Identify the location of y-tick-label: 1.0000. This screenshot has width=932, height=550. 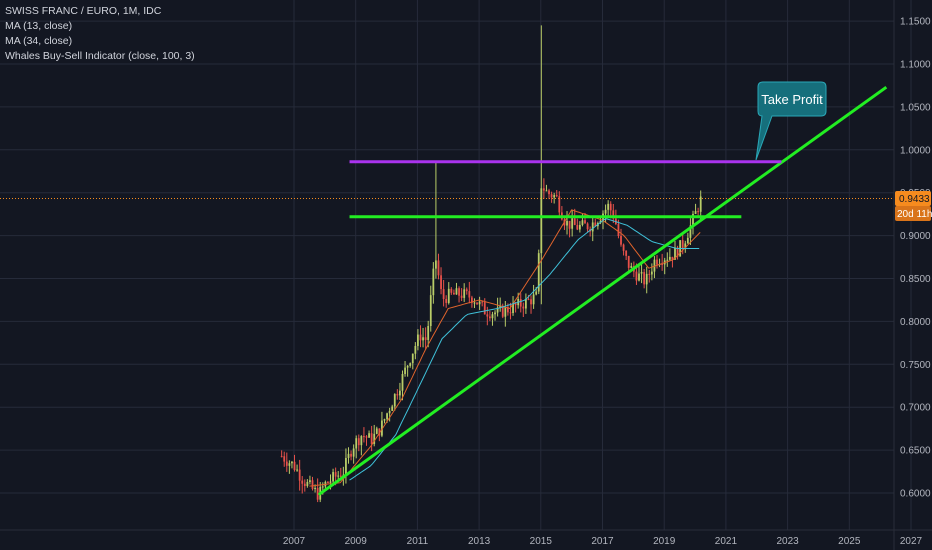
(915, 150).